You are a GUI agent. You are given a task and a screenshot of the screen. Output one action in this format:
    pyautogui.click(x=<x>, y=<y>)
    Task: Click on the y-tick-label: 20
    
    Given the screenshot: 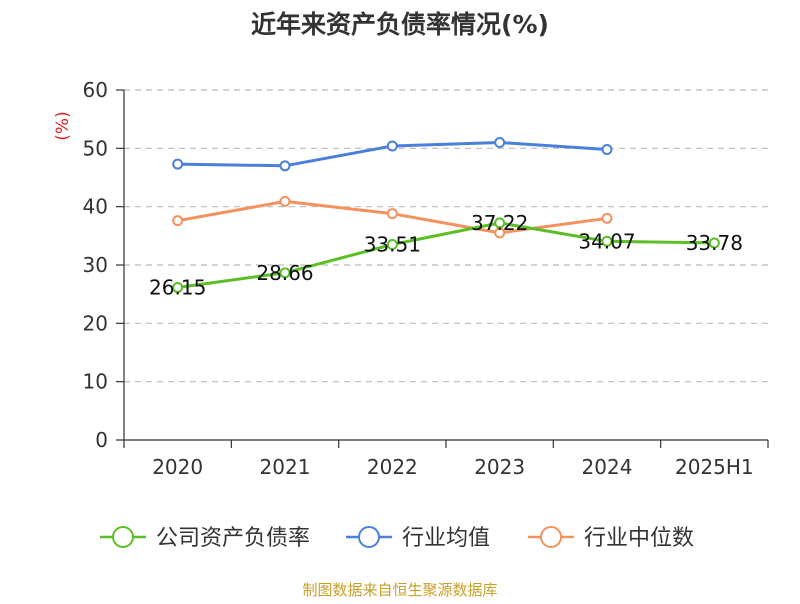 What is the action you would take?
    pyautogui.click(x=95, y=323)
    